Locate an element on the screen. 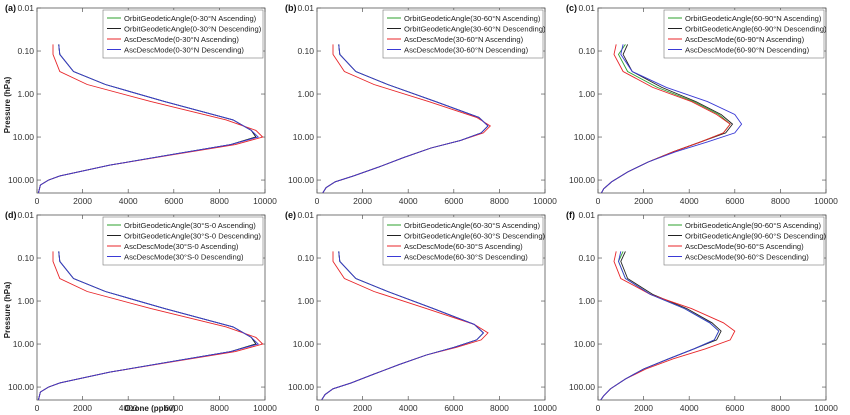 The height and width of the screenshot is (415, 850). legend-entry: OrbitGeodeticAngle(0-30°N Ascending) is located at coordinates (190, 18).